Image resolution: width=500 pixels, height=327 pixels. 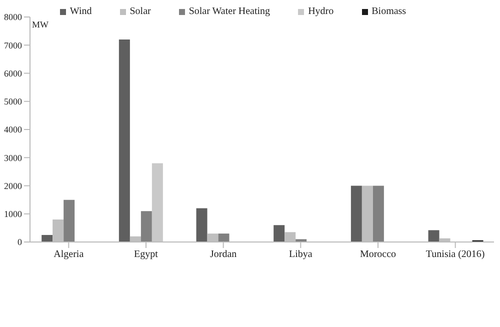 I want to click on legend-label: Solar, so click(x=140, y=11).